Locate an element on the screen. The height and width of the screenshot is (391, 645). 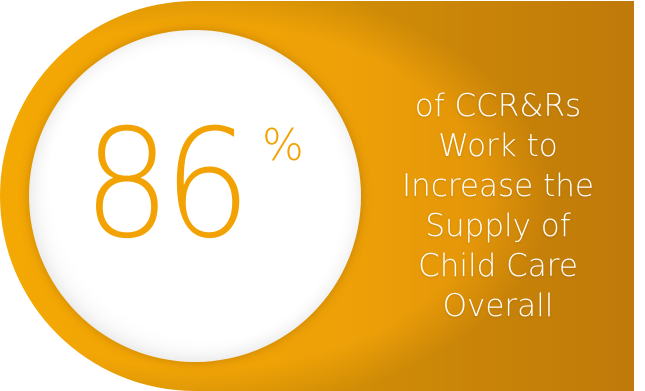
caption-line-1: of CCR&Rs is located at coordinates (498, 106).